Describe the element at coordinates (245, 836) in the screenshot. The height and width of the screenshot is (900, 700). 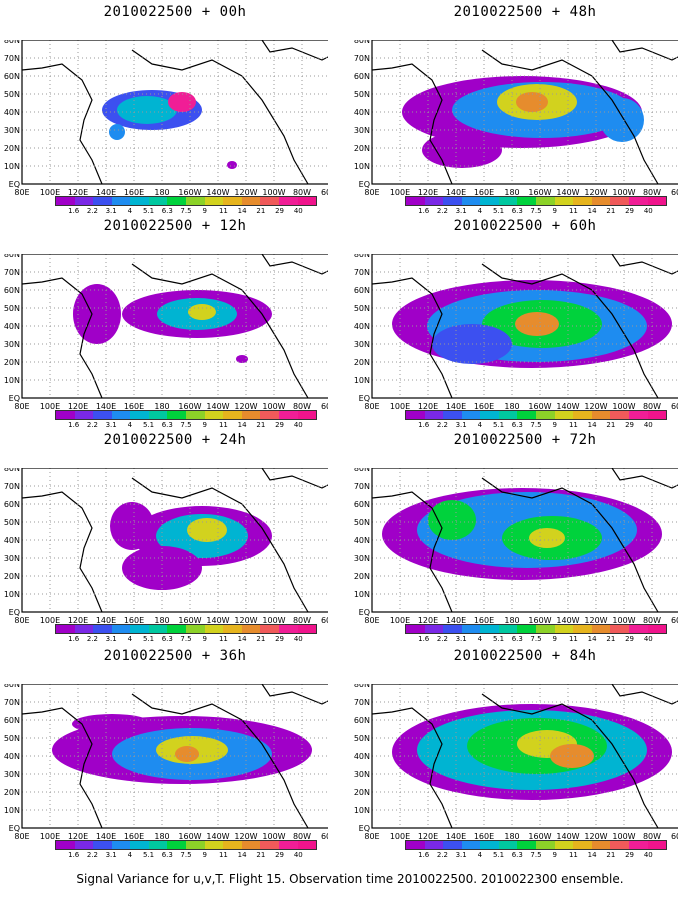
I see `lon-tick-label: 120W` at that location.